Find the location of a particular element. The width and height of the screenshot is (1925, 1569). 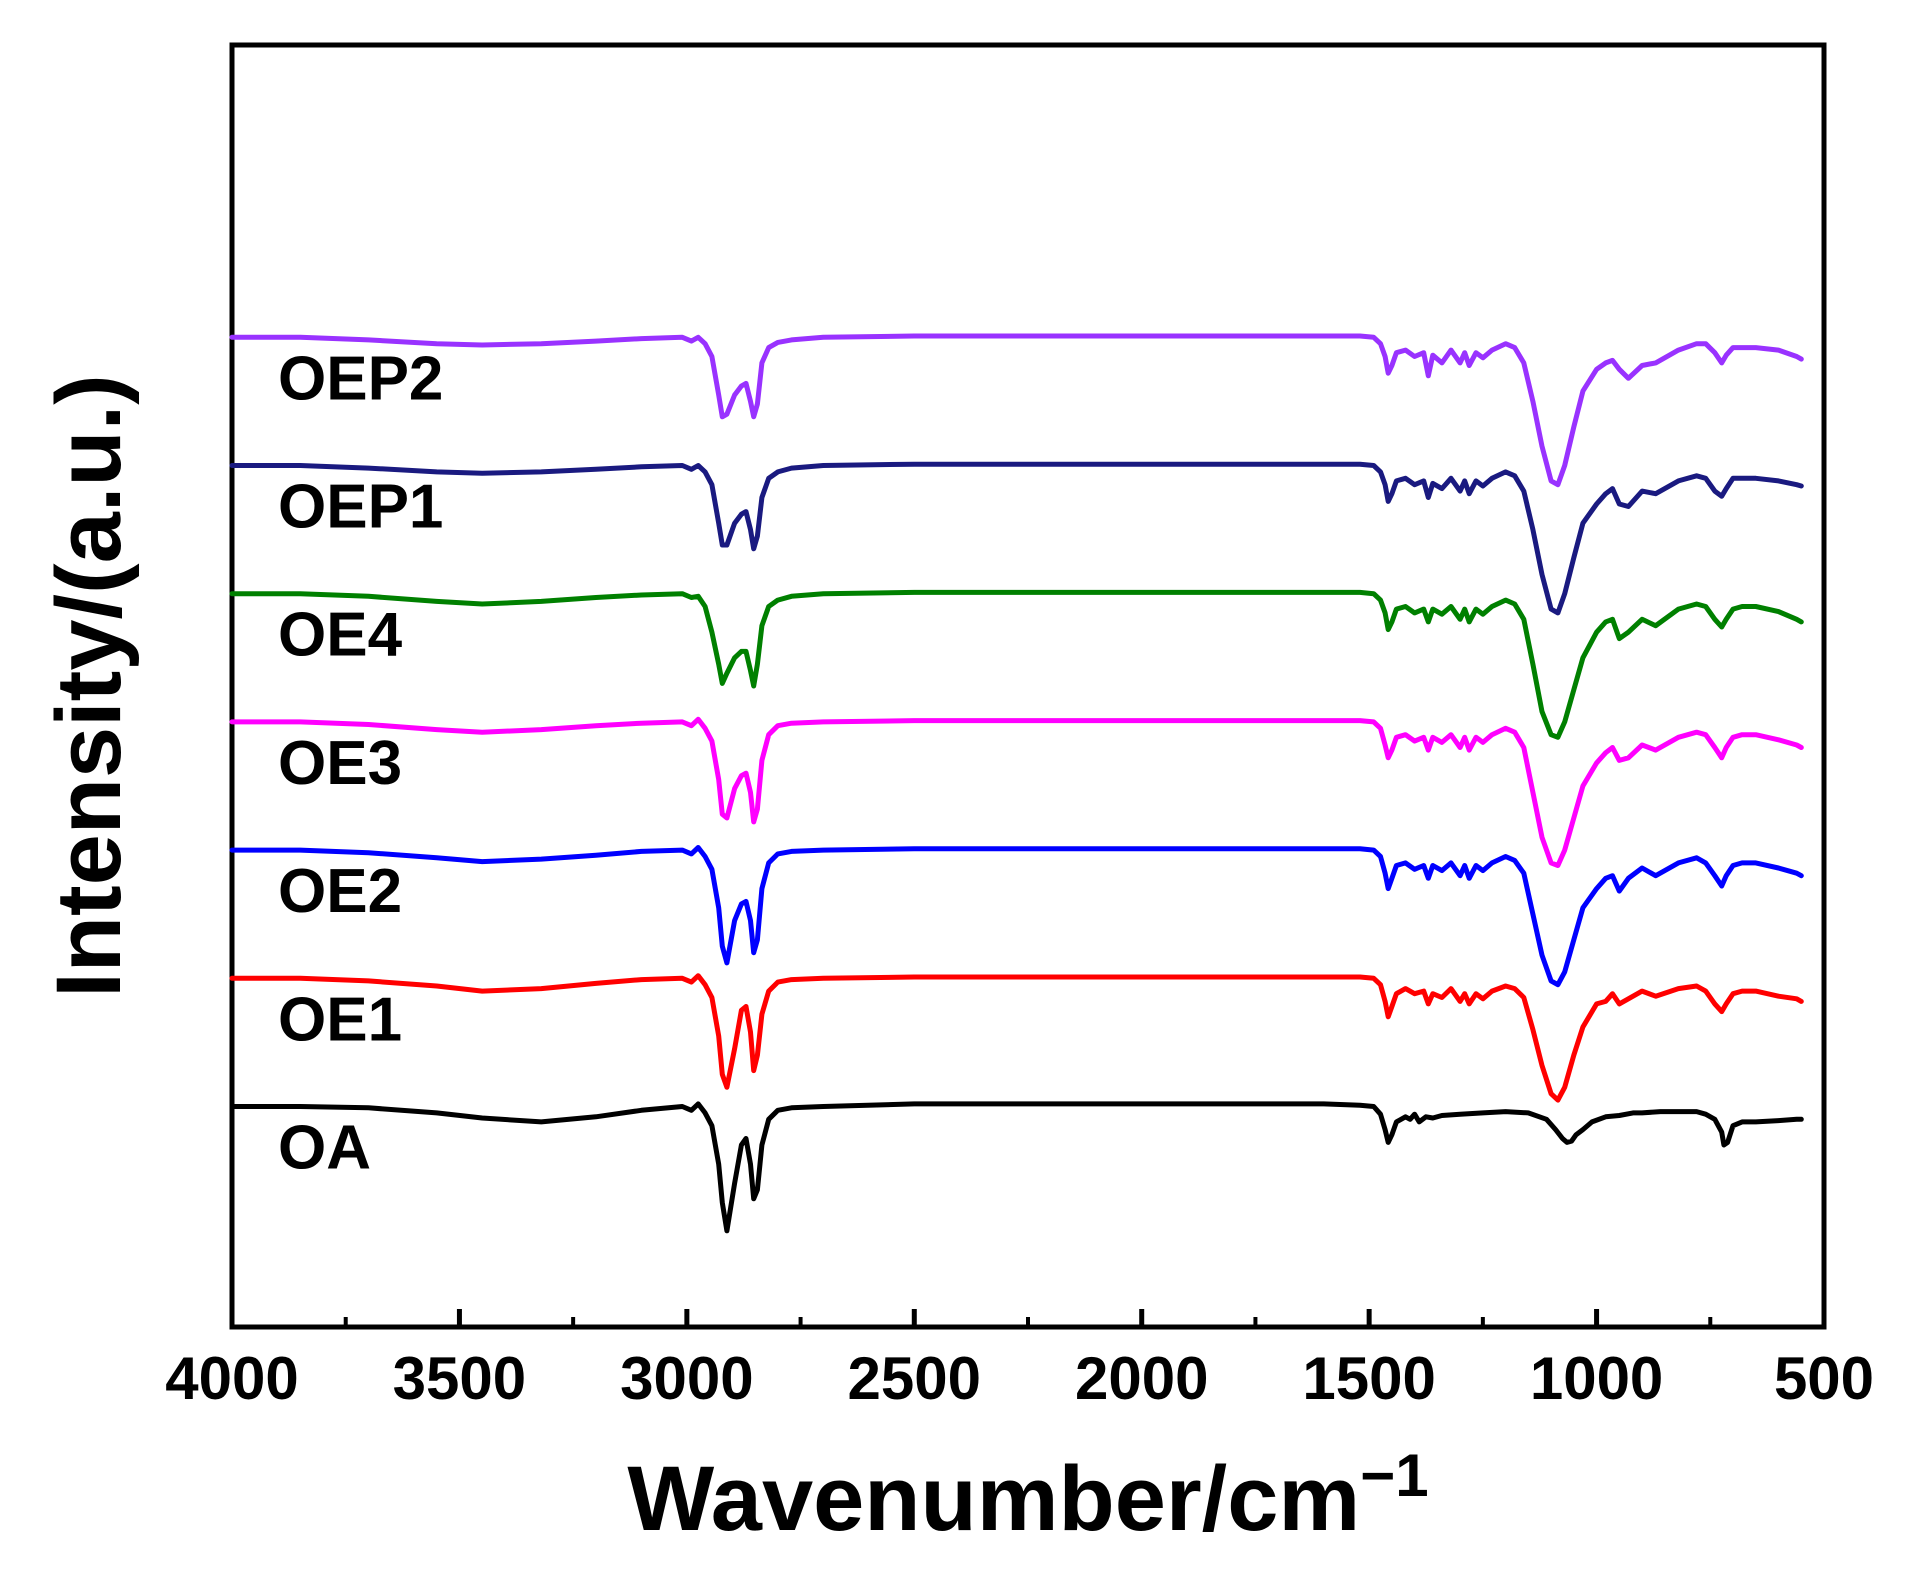

x-axis-title-text: Wavenumber/cm is located at coordinates (993, 1499).